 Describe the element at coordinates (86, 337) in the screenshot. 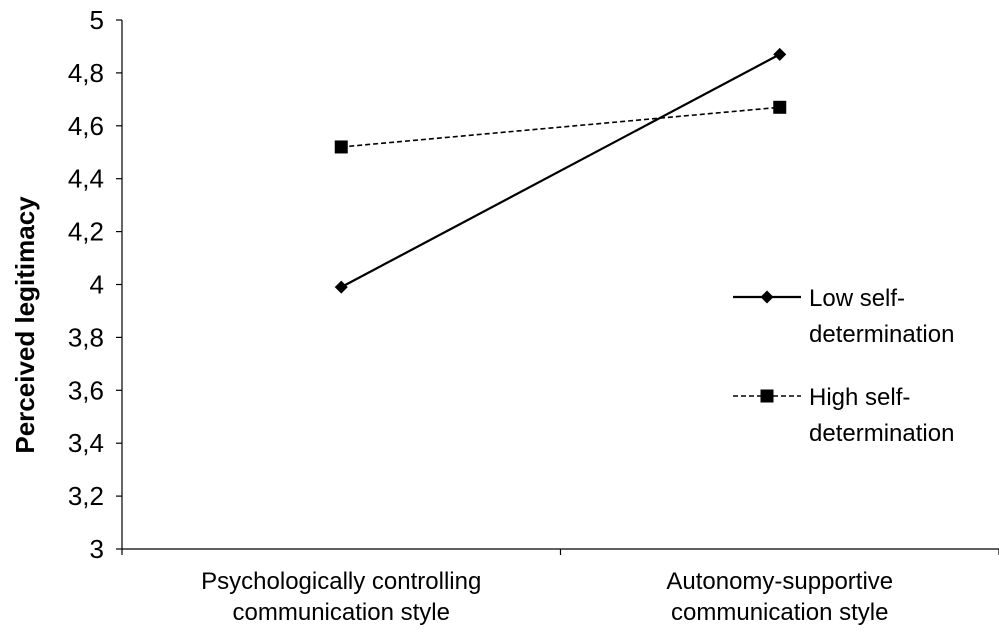

I see `y-tick-label: 3,8` at that location.